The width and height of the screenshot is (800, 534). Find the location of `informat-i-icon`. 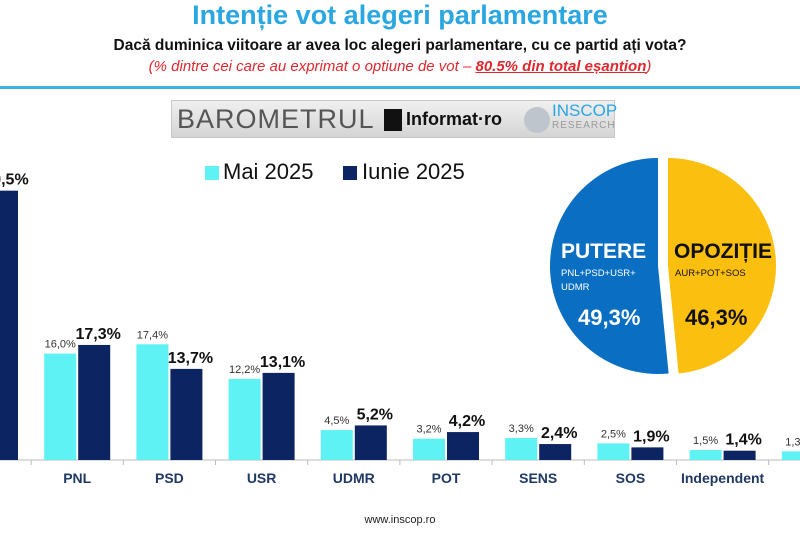

informat-i-icon is located at coordinates (393, 120).